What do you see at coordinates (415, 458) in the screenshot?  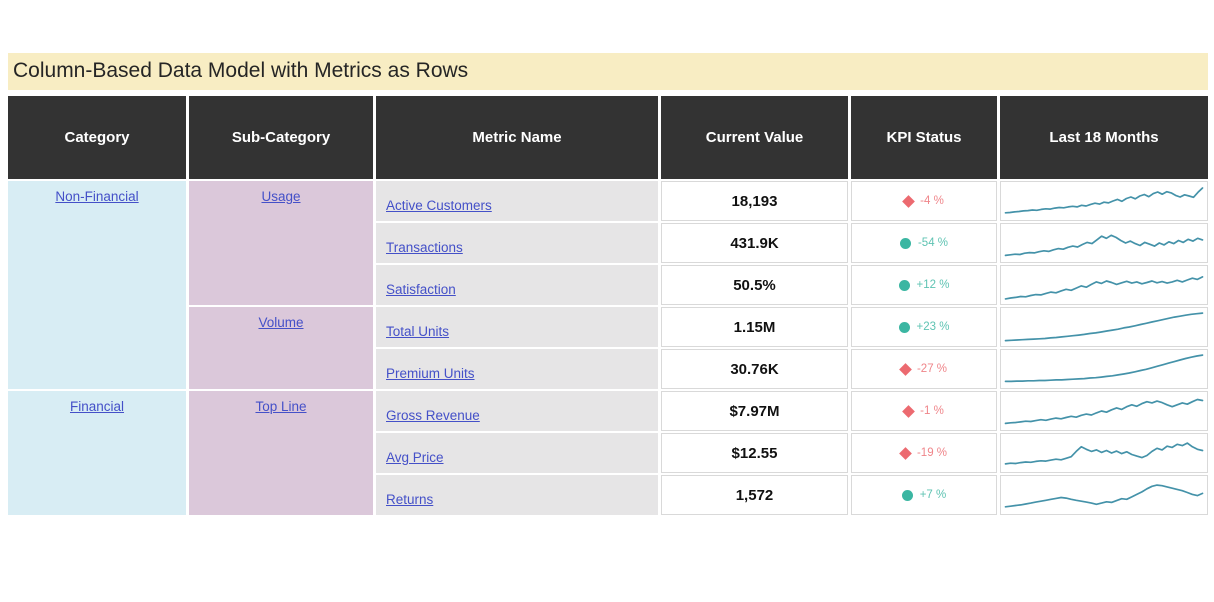 I see `metric-link: Avg Price` at bounding box center [415, 458].